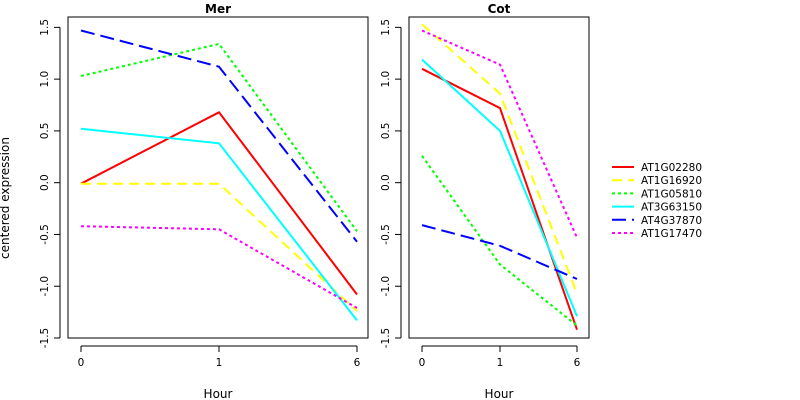  I want to click on series-line-at1g05810, so click(499, 241).